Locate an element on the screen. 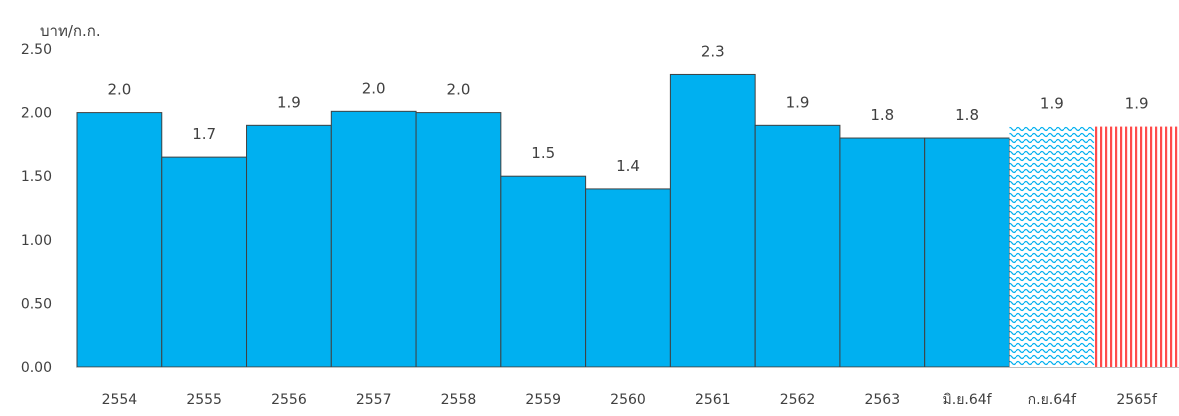  bar-2565f is located at coordinates (1136, 246).